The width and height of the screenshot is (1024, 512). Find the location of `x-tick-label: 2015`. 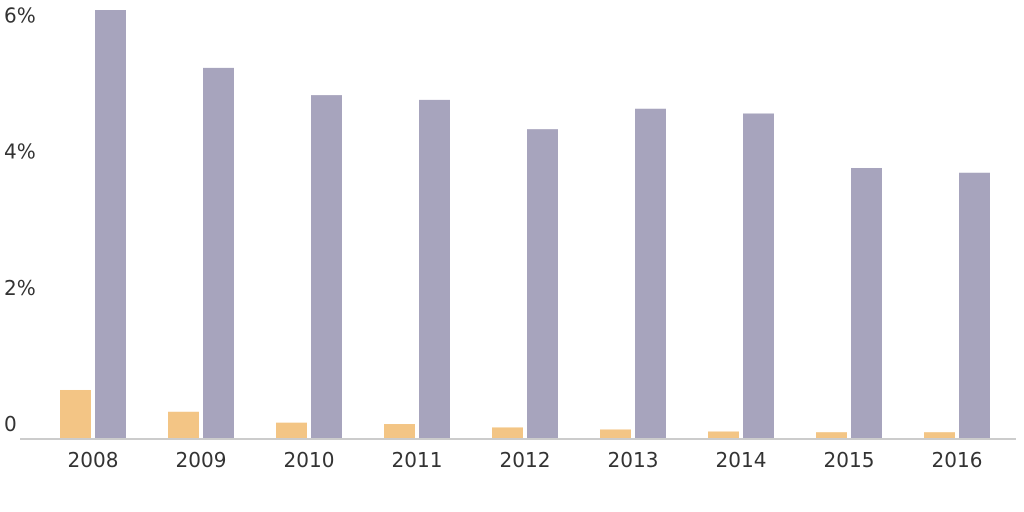

x-tick-label: 2015 is located at coordinates (849, 460).